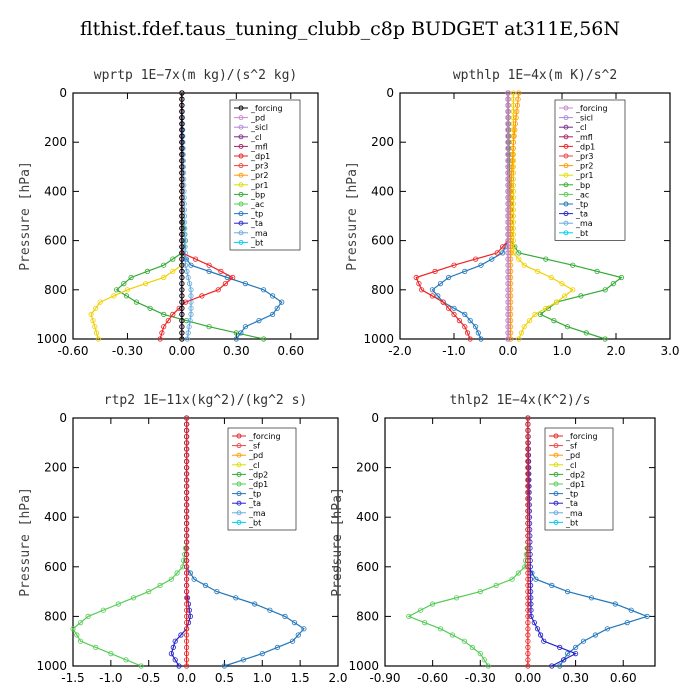 Image resolution: width=700 pixels, height=700 pixels. What do you see at coordinates (258, 474) in the screenshot?
I see `legend-entry: _dp2` at bounding box center [258, 474].